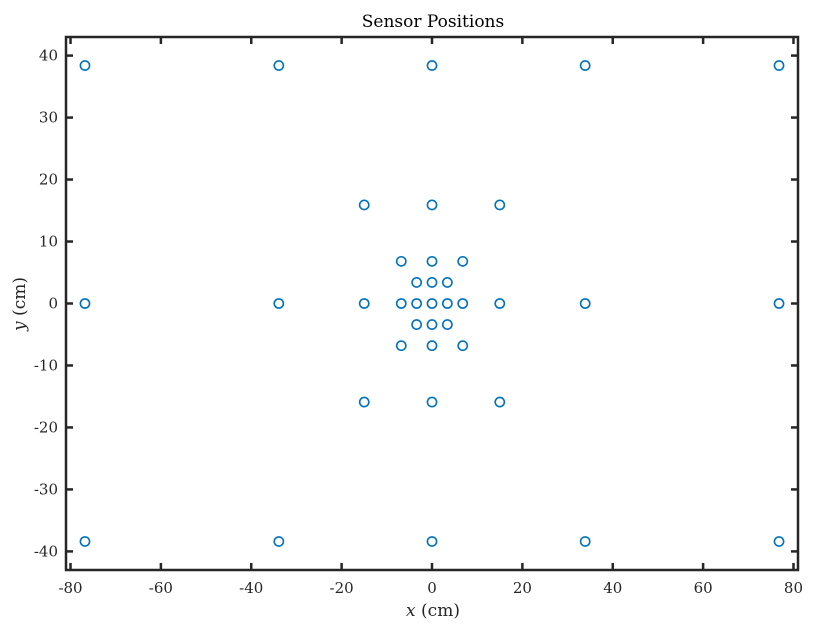  What do you see at coordinates (703, 588) in the screenshot?
I see `x-tick-label: 60` at bounding box center [703, 588].